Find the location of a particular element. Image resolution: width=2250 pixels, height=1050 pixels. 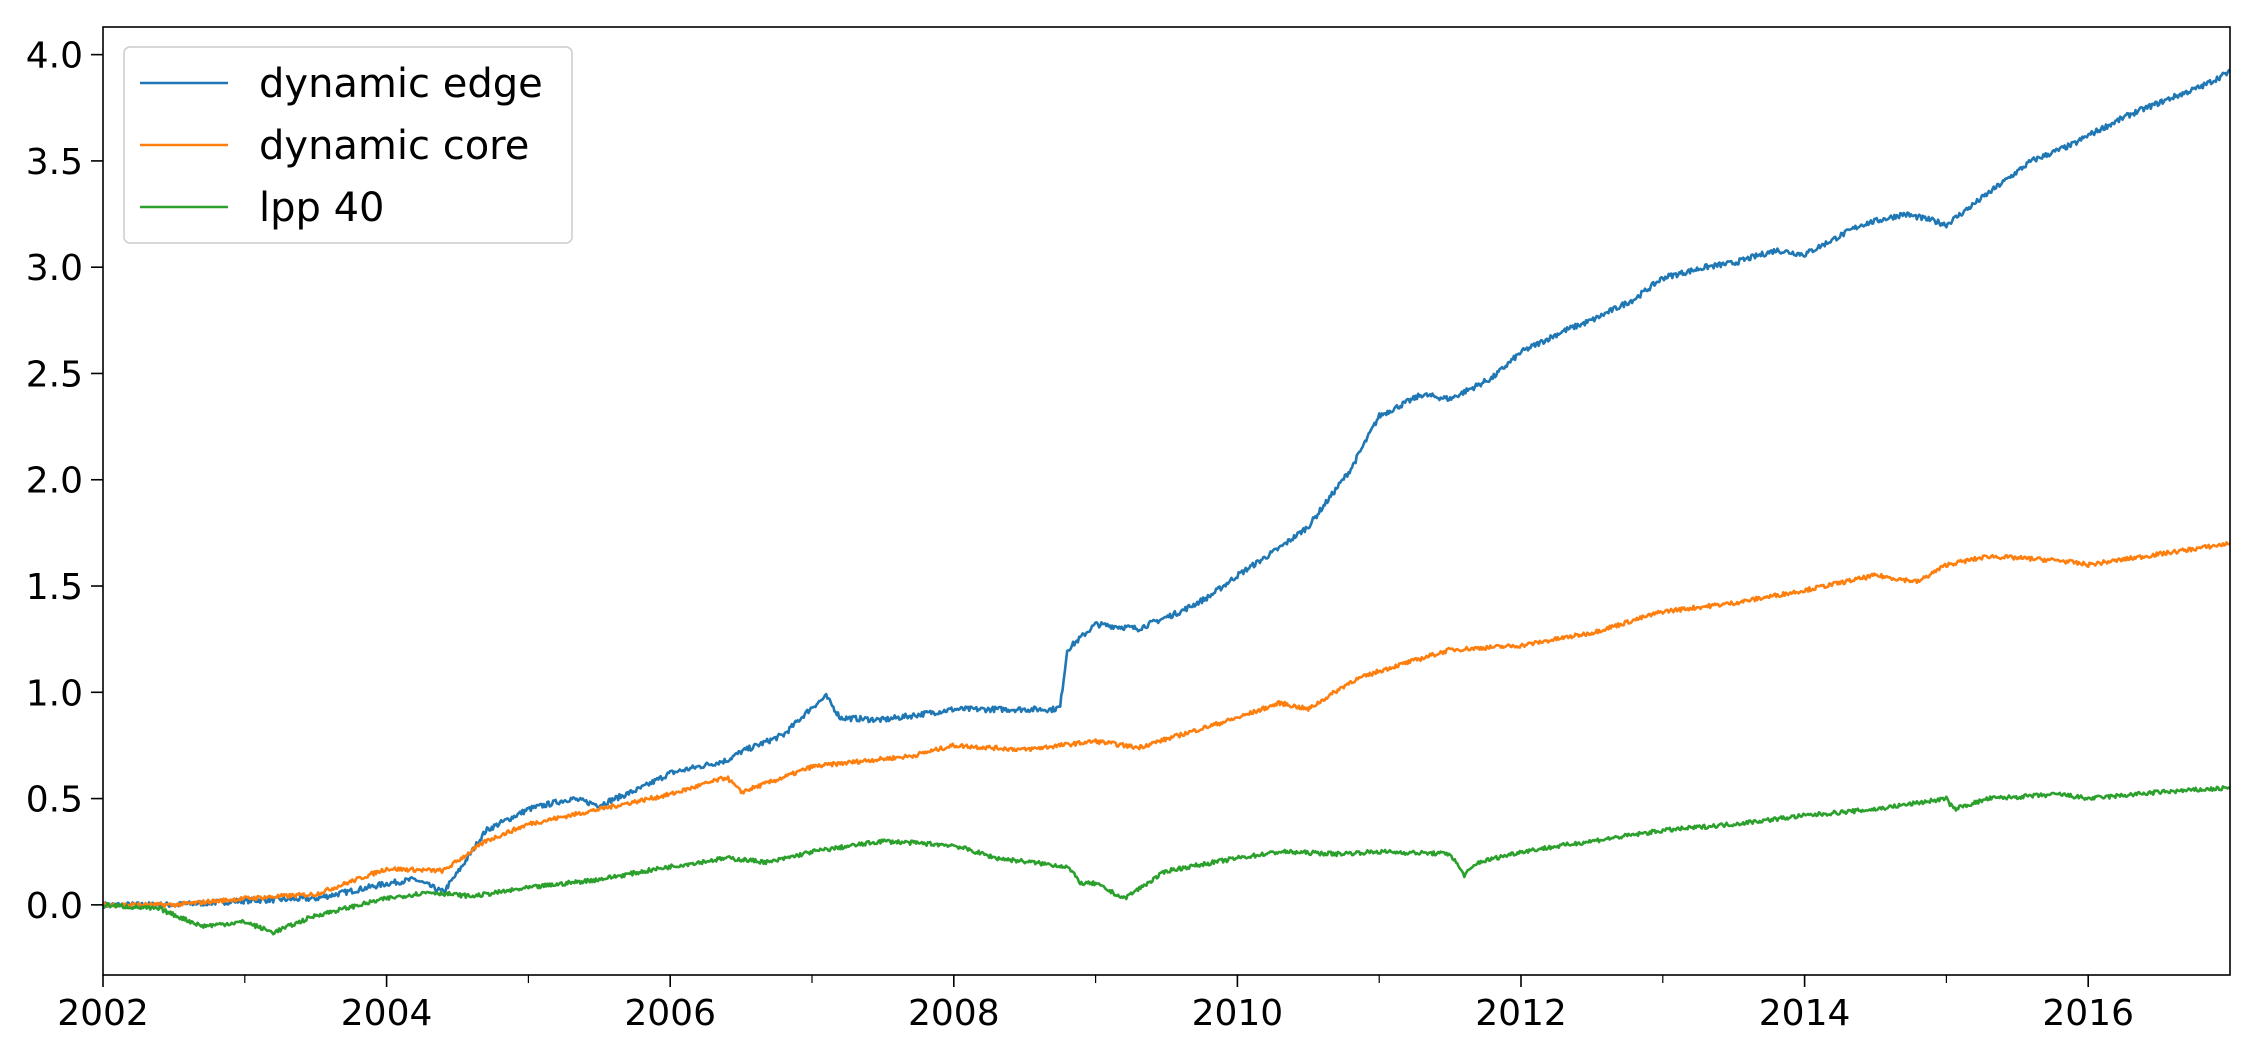

legend-label: lpp 40 is located at coordinates (322, 208).